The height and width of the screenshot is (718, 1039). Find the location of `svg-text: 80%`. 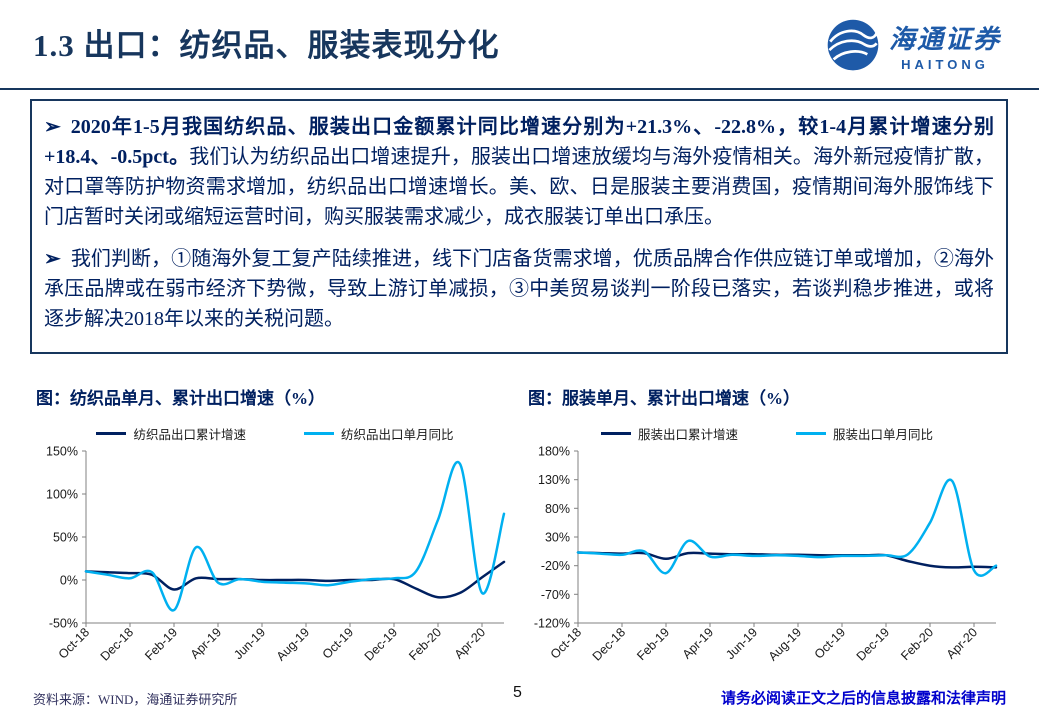

svg-text: 80% is located at coordinates (557, 509).